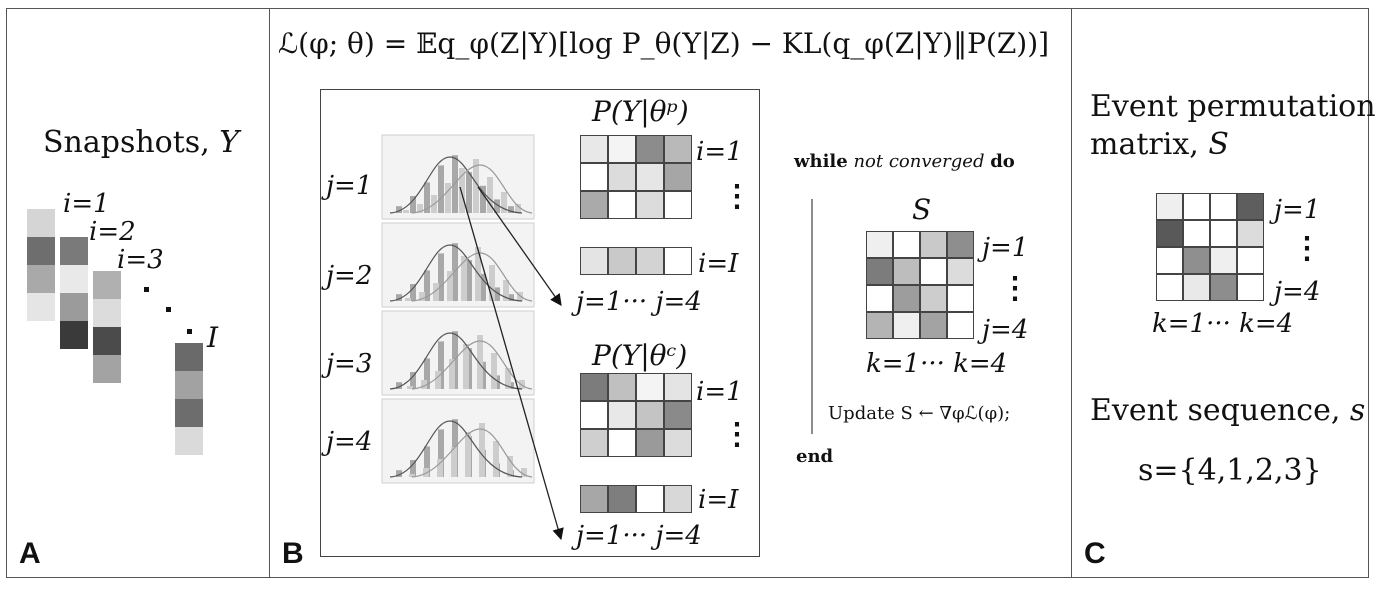  What do you see at coordinates (719, 392) in the screenshot?
I see `row-i1-label-c: i=1` at bounding box center [719, 392].